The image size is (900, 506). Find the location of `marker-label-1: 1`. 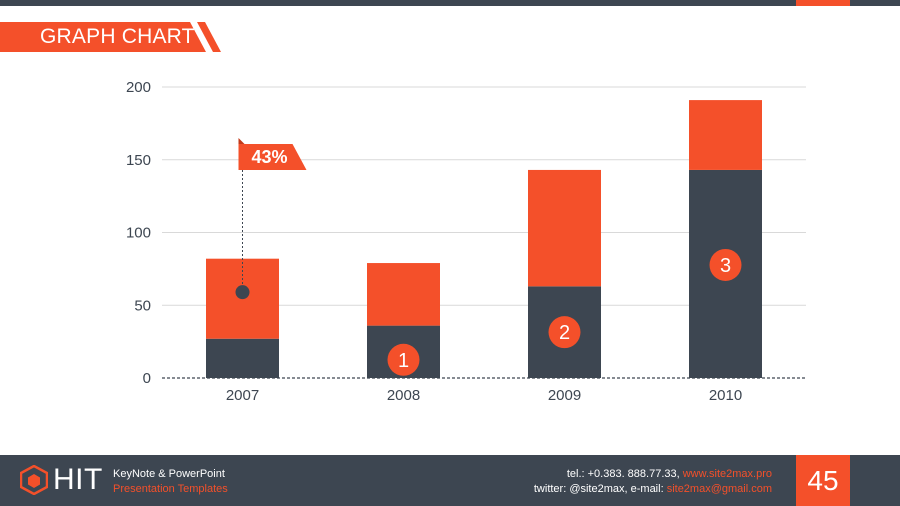

marker-label-1: 1 is located at coordinates (403, 361).